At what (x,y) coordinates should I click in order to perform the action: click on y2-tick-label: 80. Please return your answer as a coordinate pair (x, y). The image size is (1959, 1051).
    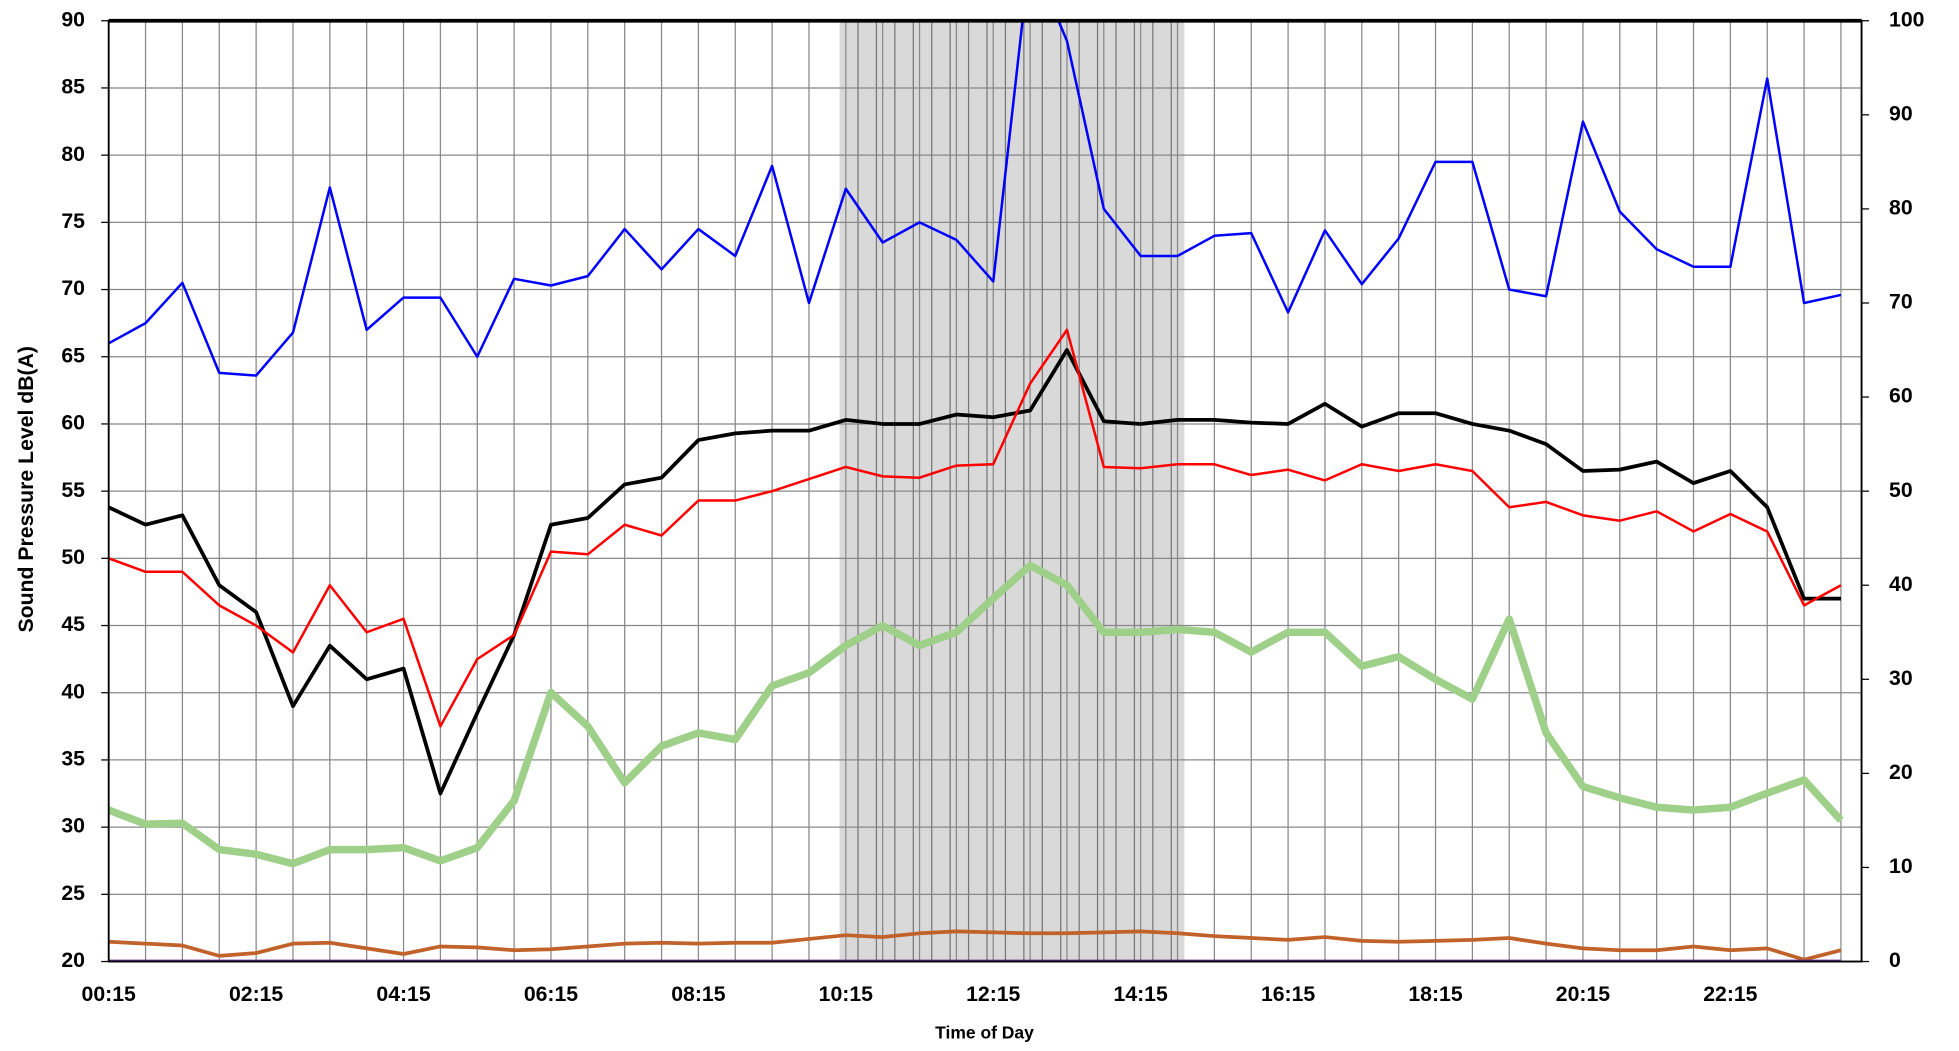
    Looking at the image, I should click on (1901, 208).